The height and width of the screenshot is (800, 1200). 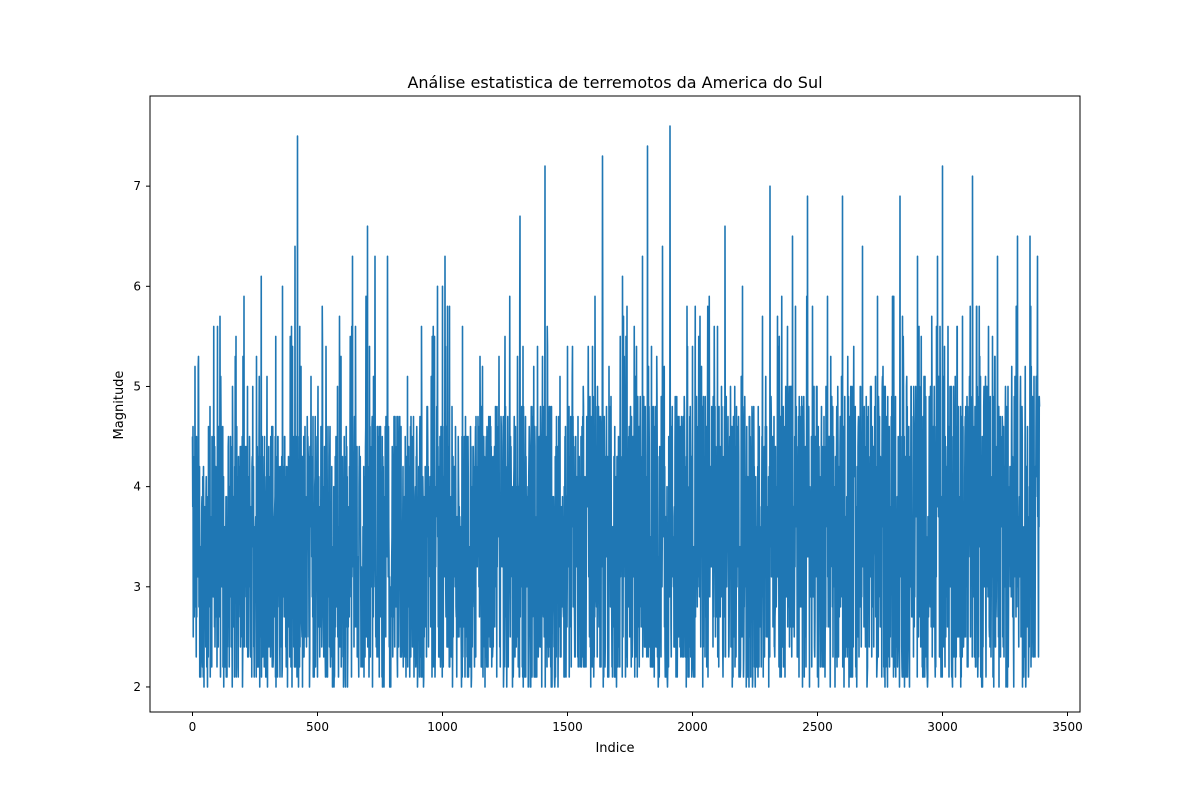 What do you see at coordinates (567, 727) in the screenshot?
I see `x-tick-label: 1500` at bounding box center [567, 727].